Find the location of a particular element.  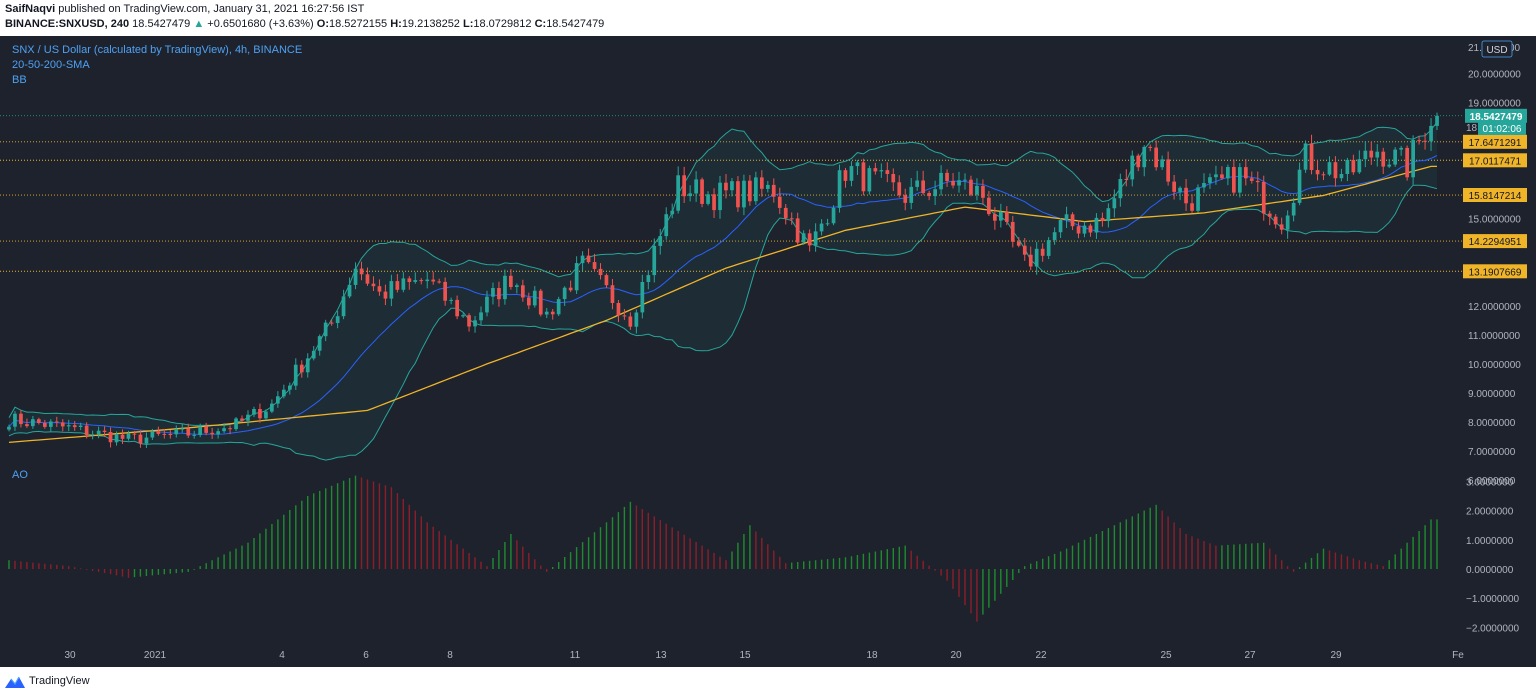

publisher-name: SaifNaqvi is located at coordinates (30, 9).